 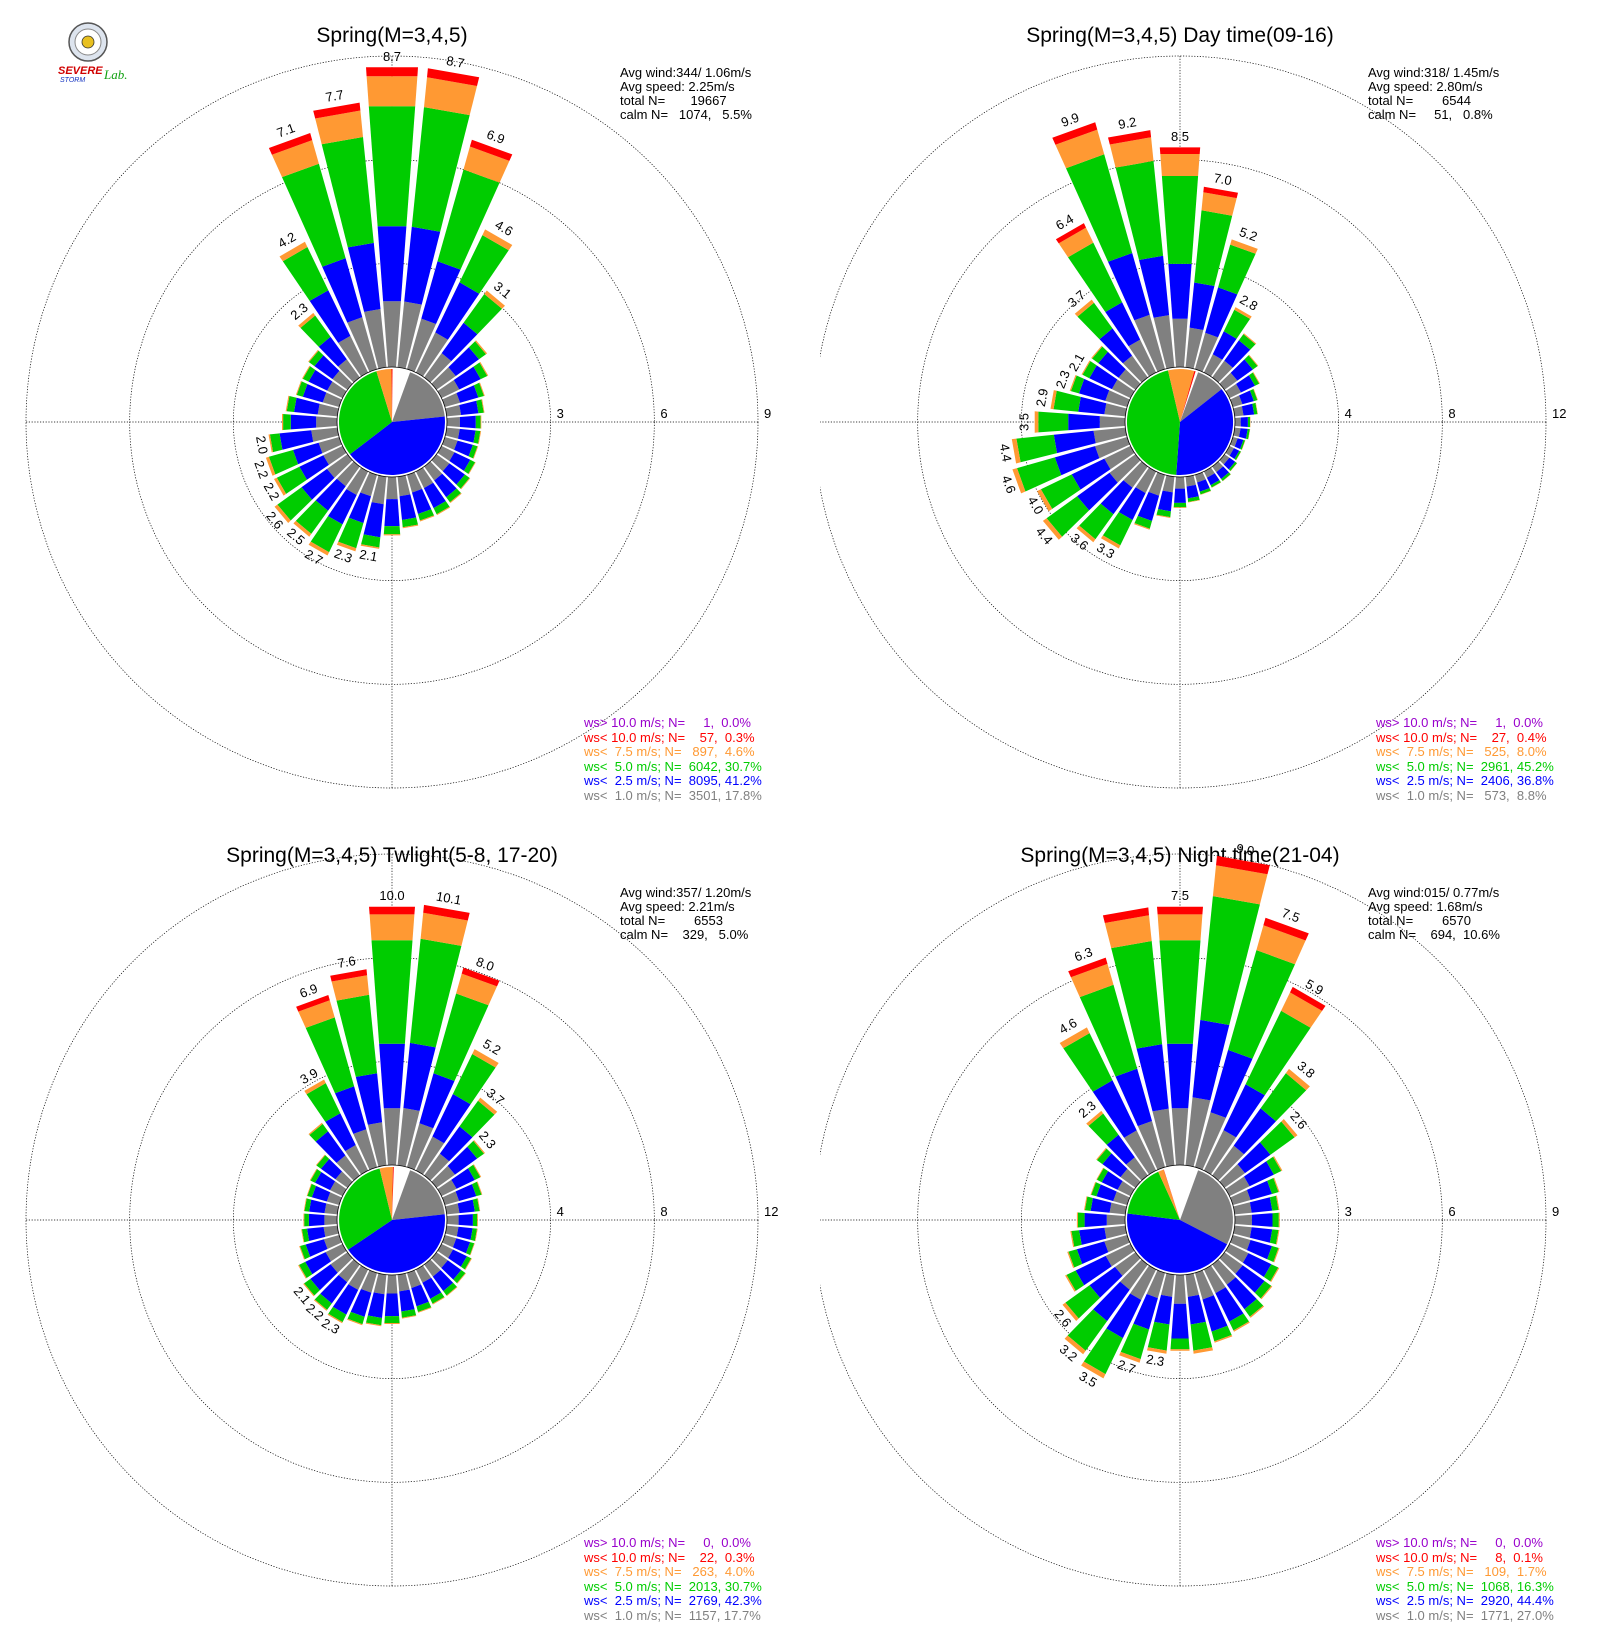 I want to click on pie-slice, so click(x=397, y=1243).